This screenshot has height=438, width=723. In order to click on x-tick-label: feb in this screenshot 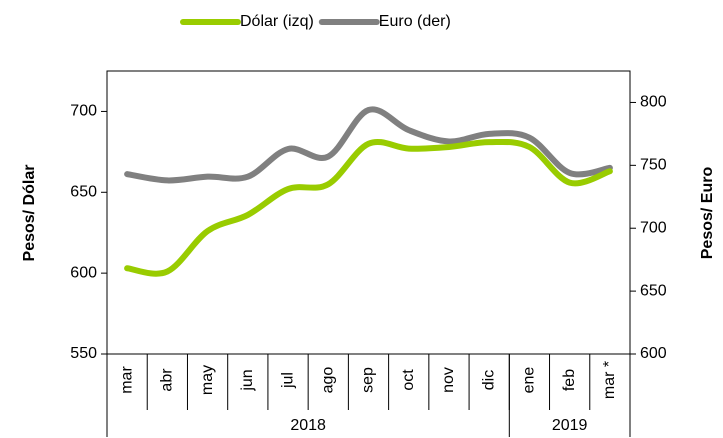, I will do `click(569, 380)`.